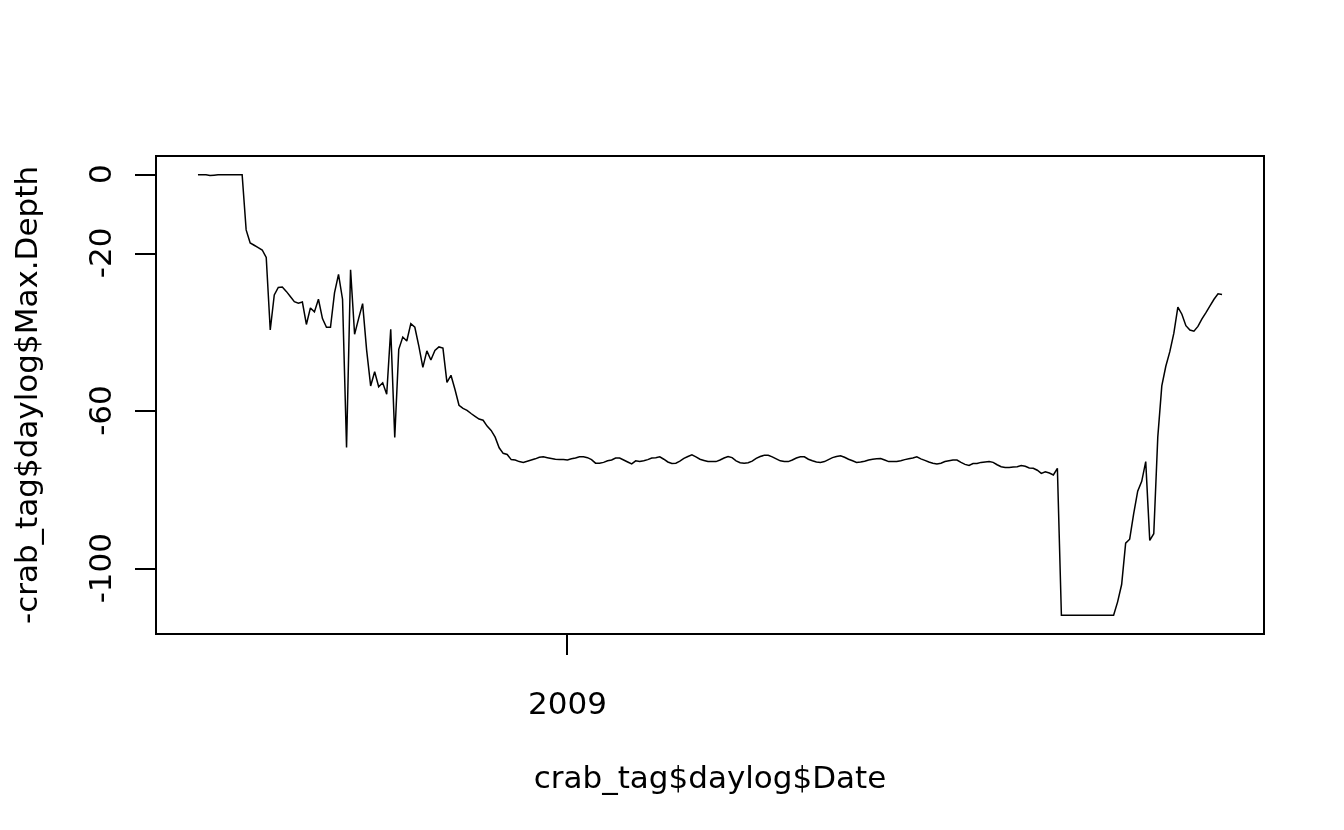  I want to click on y-axis-title: -crab_tag$daylog$Max.Depth, so click(25, 395).